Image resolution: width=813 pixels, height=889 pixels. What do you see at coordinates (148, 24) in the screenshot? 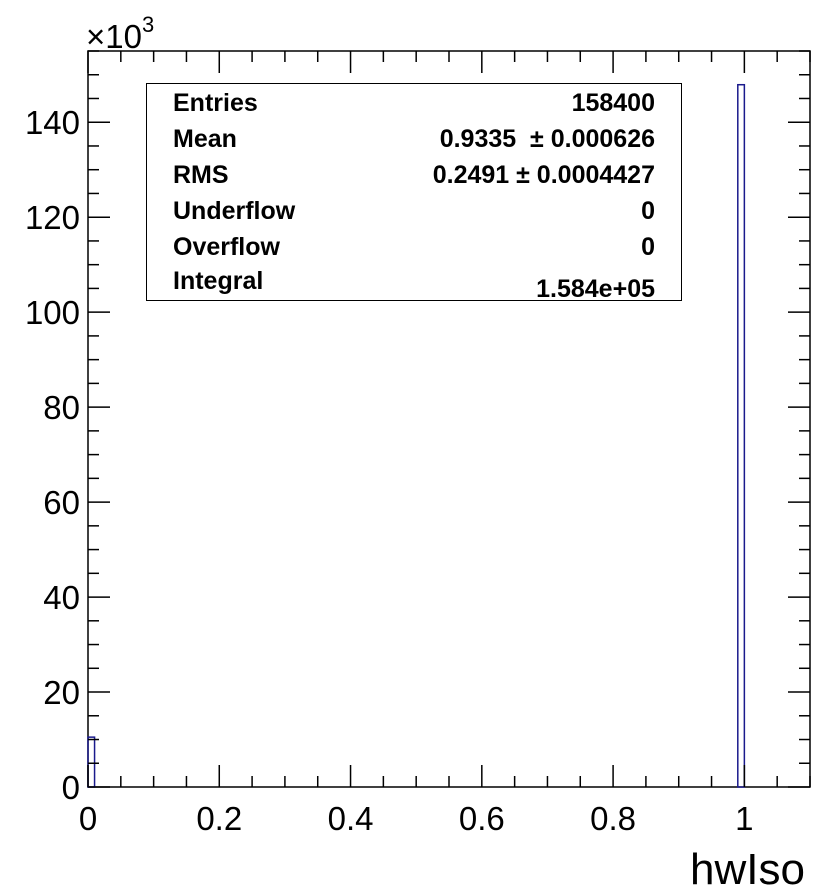
I see `y-multiplier-exponent: 3` at bounding box center [148, 24].